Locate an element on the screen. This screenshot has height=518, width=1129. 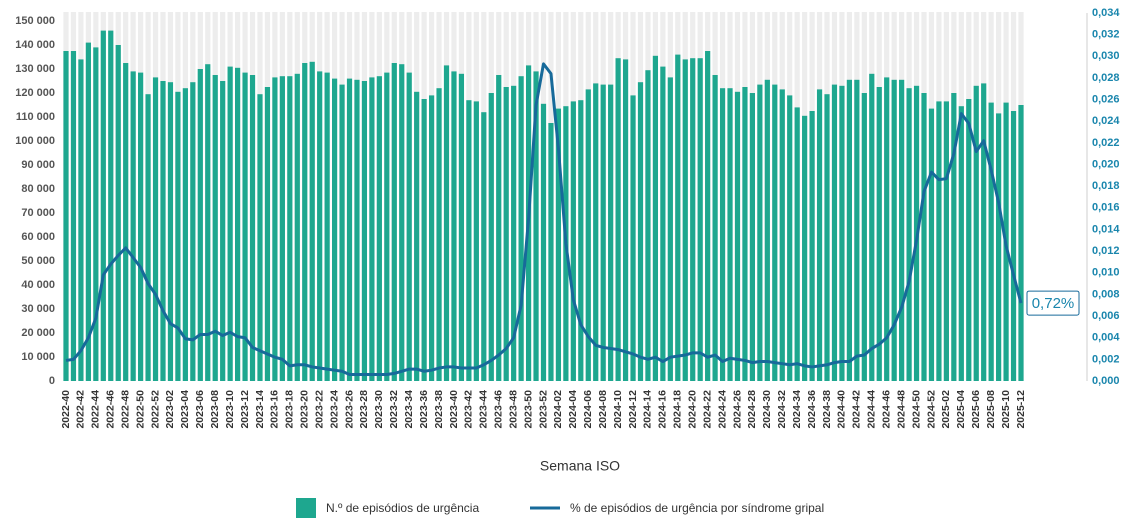
x-tick-label: 2023-42 is located at coordinates (469, 409).